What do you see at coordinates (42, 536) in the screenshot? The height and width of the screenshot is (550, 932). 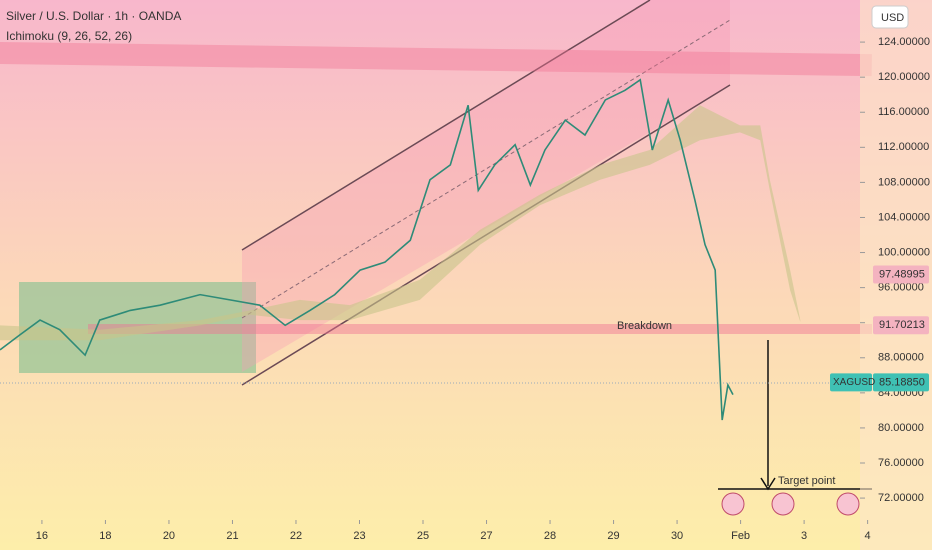 I see `x-tick-label: 16` at bounding box center [42, 536].